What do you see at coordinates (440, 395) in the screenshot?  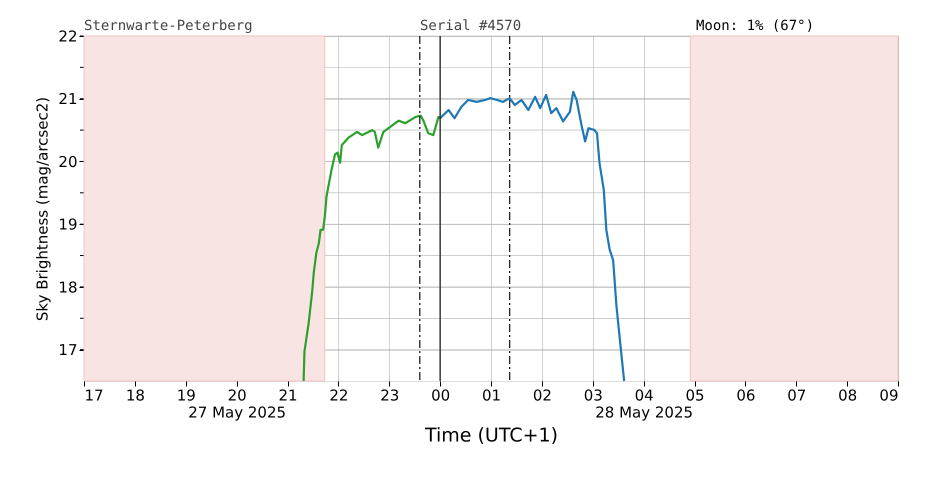 I see `x-tick-label: 00` at bounding box center [440, 395].